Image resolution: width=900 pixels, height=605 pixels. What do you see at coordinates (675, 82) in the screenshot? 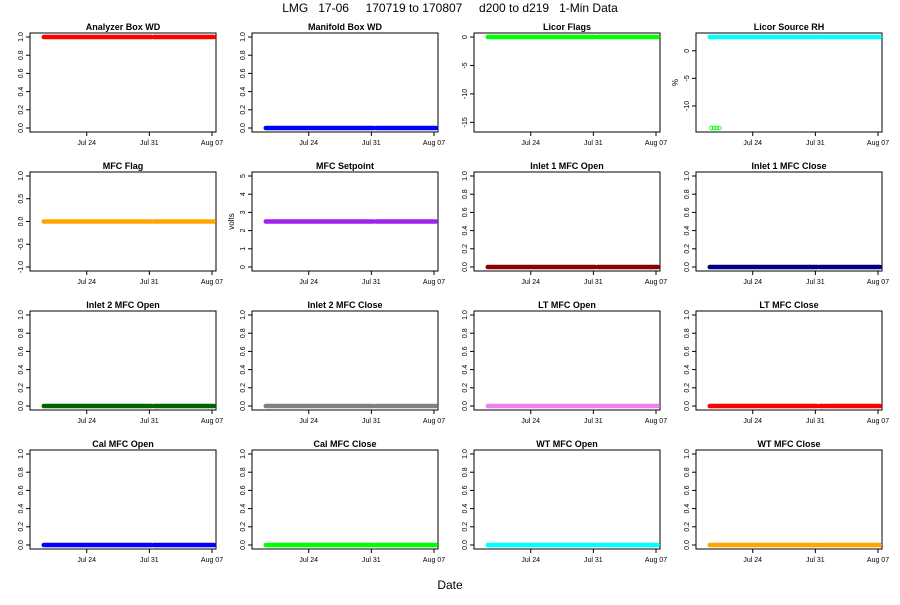
I see `y-axis-label: %` at bounding box center [675, 82].